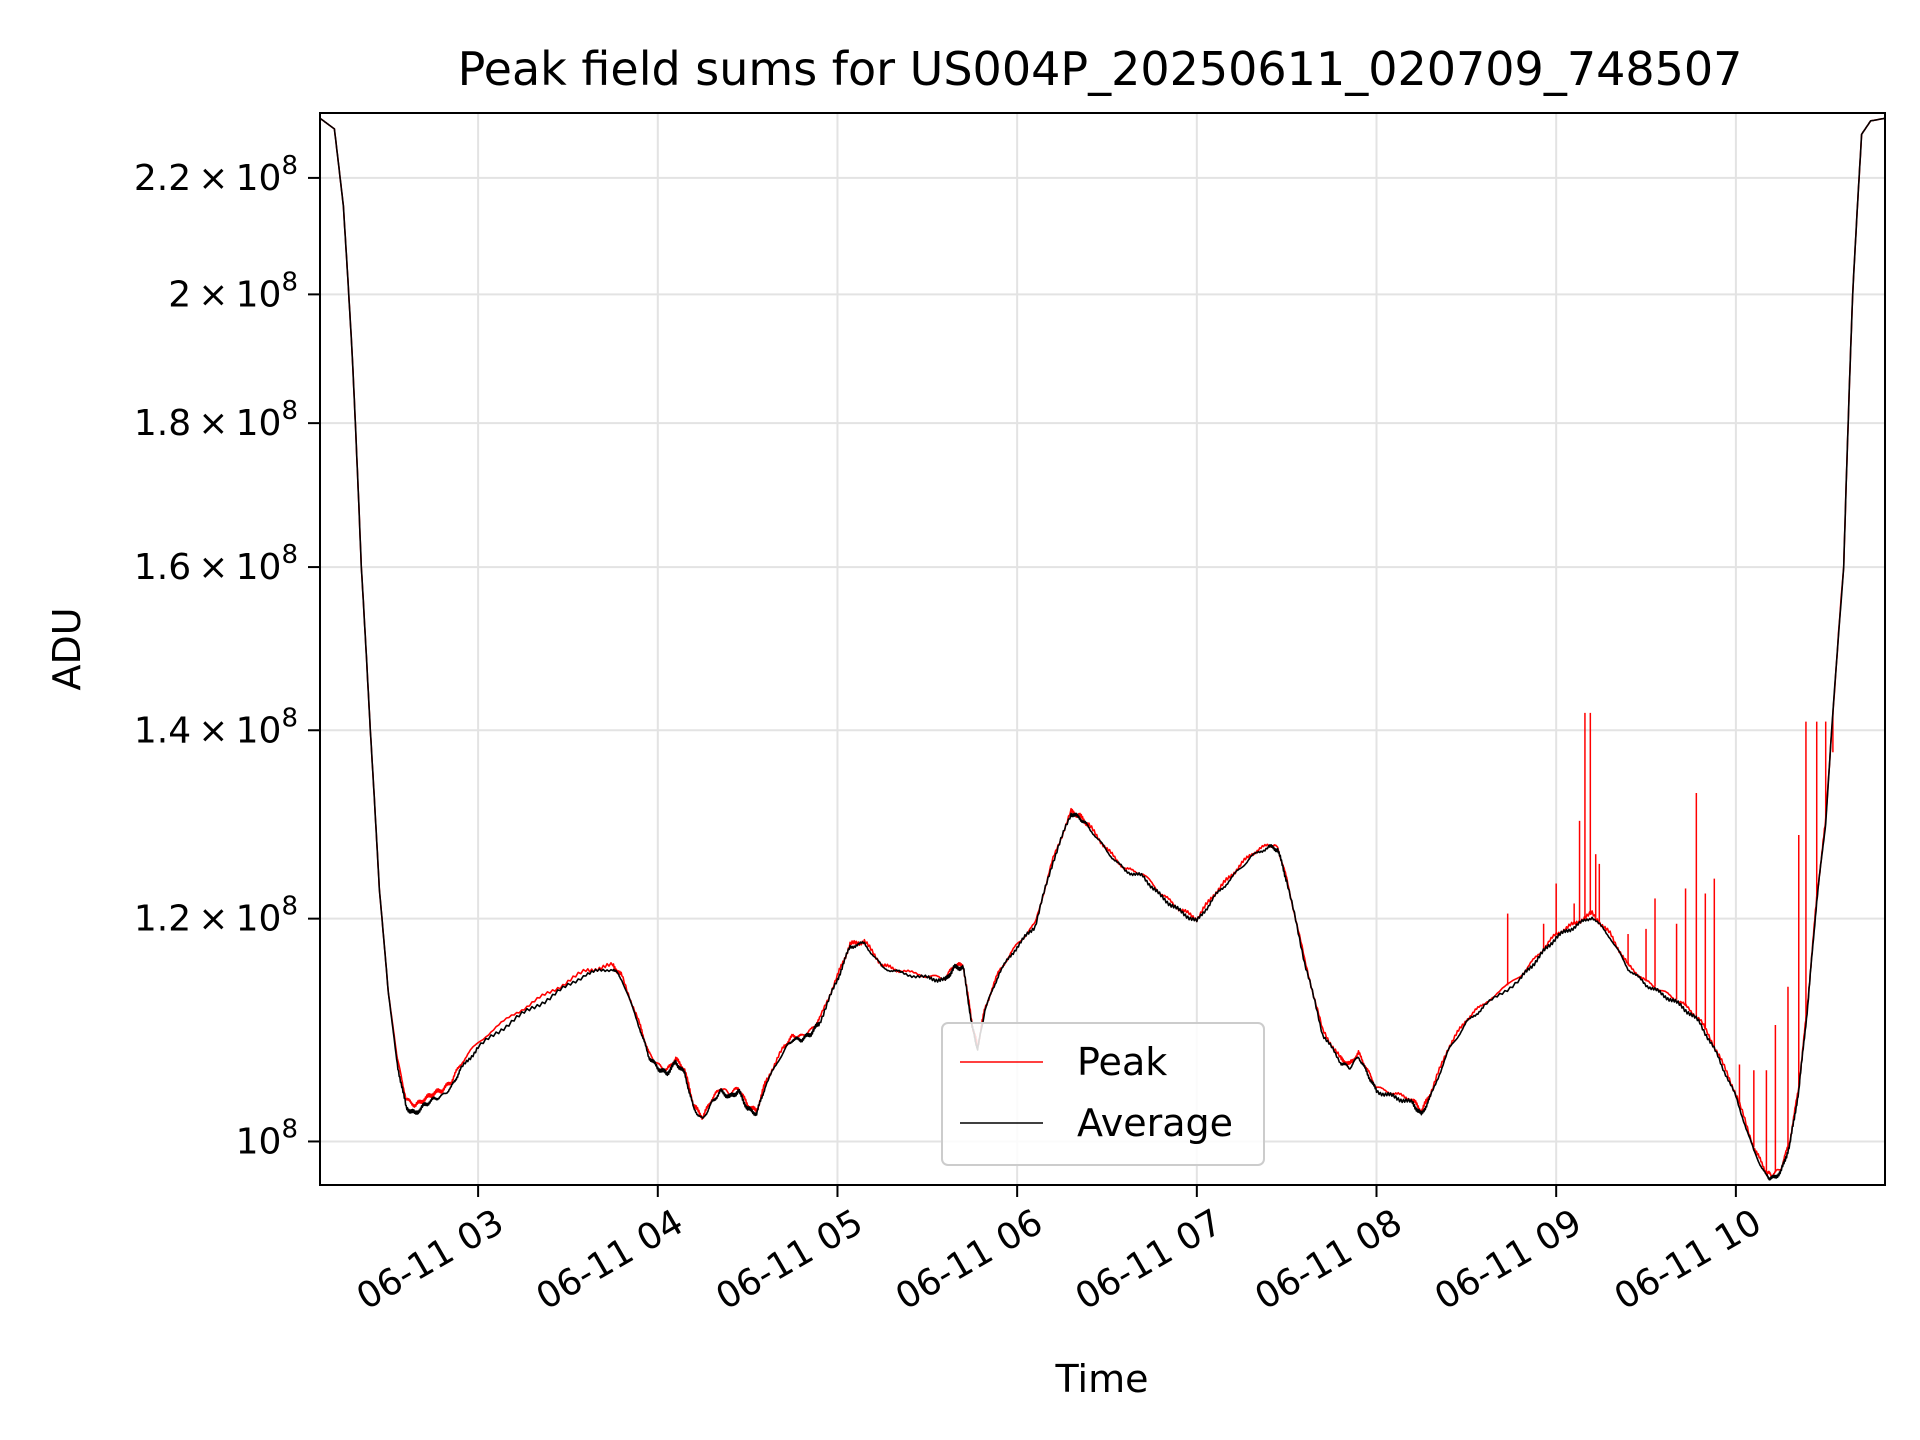 The height and width of the screenshot is (1440, 1920). Describe the element at coordinates (216, 564) in the screenshot. I see `y-tick-label: 1.6 × 108` at that location.